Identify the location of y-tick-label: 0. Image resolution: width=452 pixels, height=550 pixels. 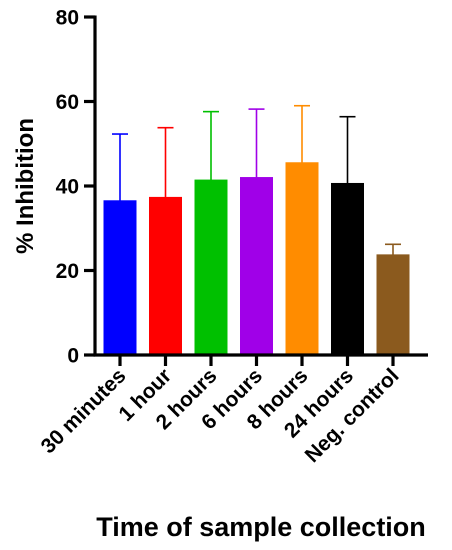
(73, 356).